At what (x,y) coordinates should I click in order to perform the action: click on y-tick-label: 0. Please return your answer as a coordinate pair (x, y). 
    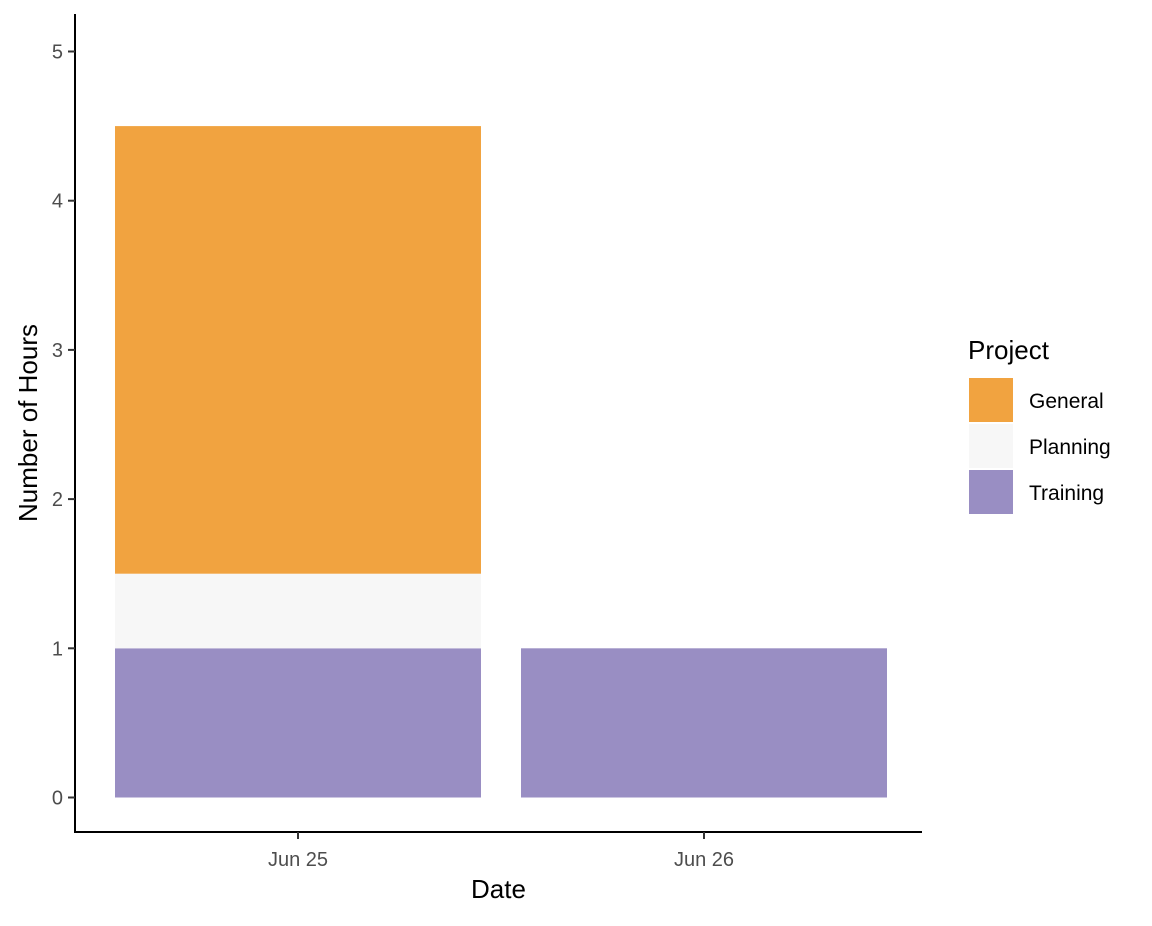
    Looking at the image, I should click on (57, 799).